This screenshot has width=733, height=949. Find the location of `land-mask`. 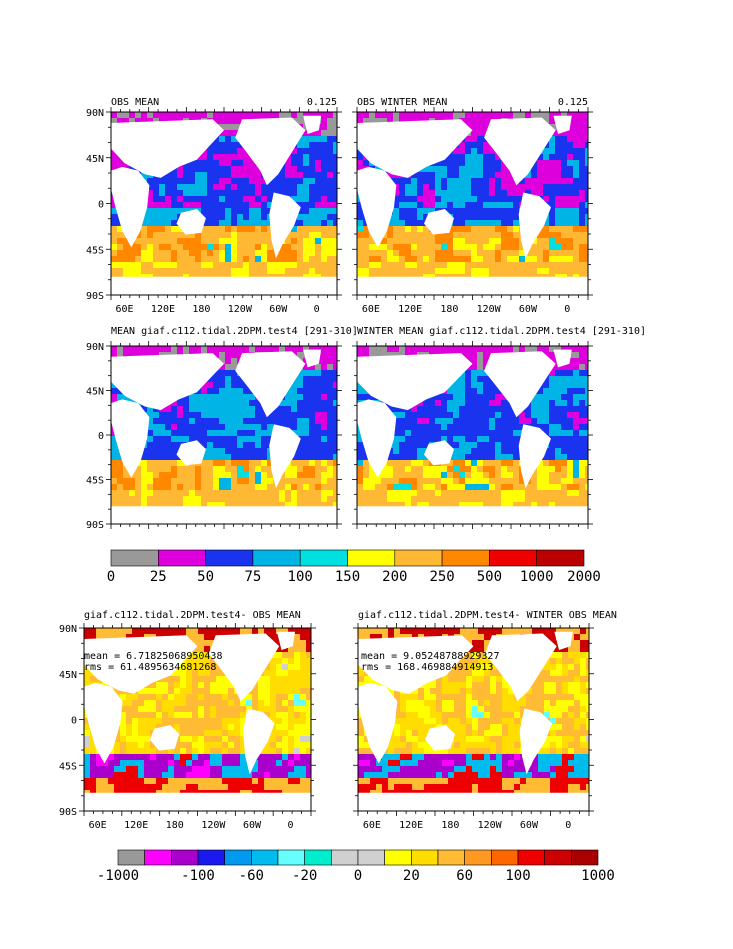

land-mask is located at coordinates (472, 205).